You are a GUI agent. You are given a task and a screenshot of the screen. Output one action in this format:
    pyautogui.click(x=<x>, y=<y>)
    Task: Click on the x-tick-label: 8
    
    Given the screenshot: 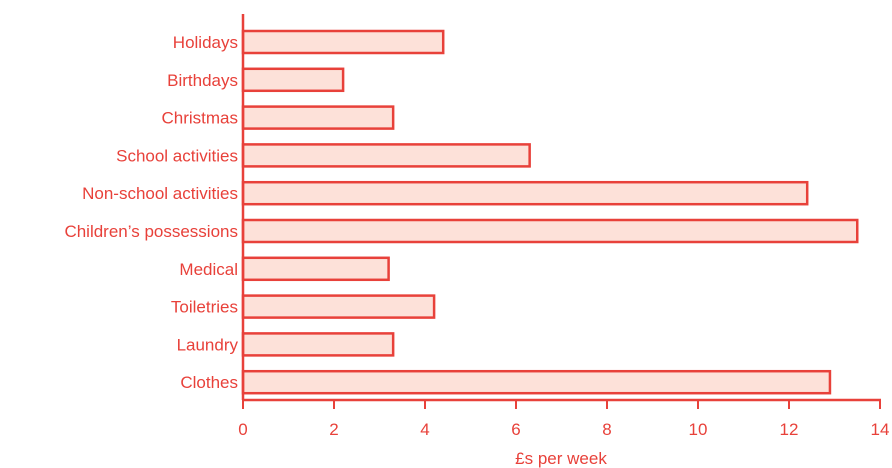 What is the action you would take?
    pyautogui.click(x=606, y=429)
    